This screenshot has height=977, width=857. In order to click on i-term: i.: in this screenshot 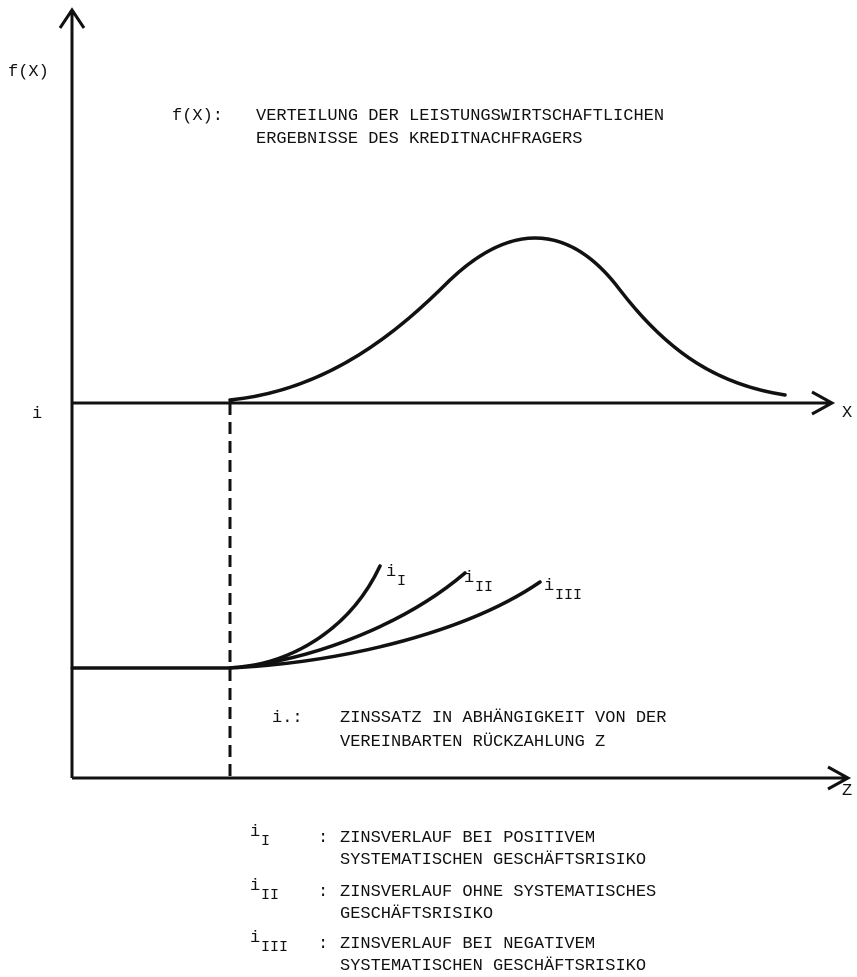, I will do `click(287, 718)`.